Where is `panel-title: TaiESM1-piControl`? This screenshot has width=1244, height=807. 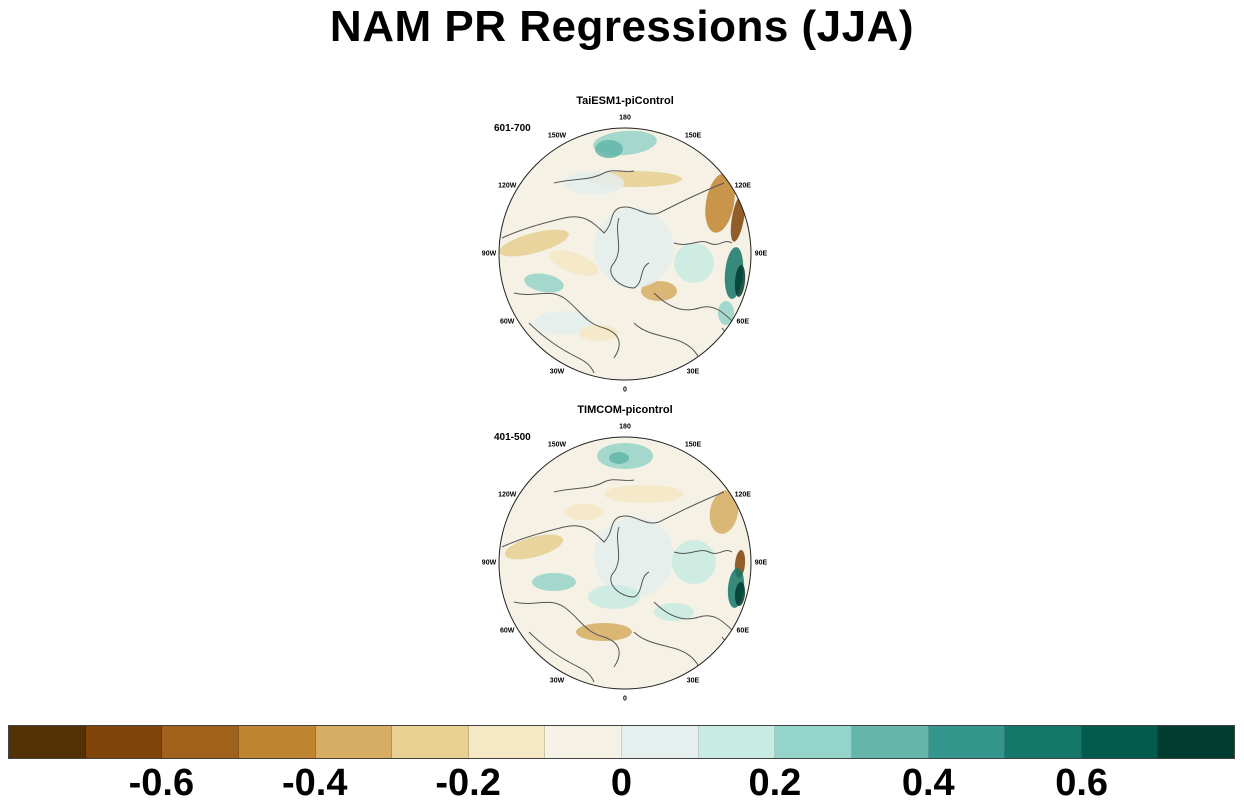 panel-title: TaiESM1-piControl is located at coordinates (625, 101).